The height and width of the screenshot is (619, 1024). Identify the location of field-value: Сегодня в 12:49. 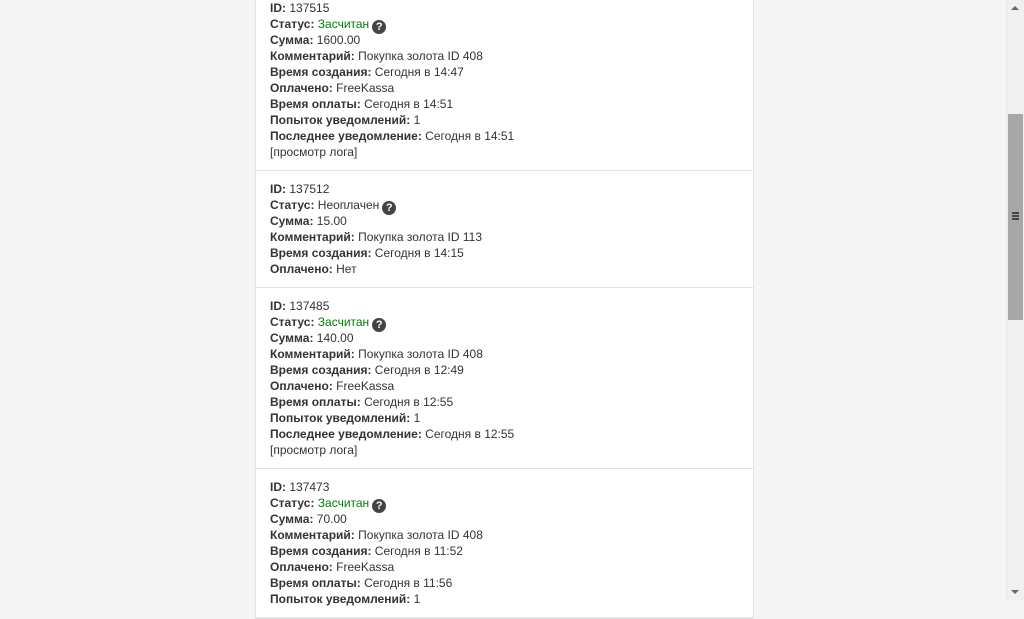
(419, 370).